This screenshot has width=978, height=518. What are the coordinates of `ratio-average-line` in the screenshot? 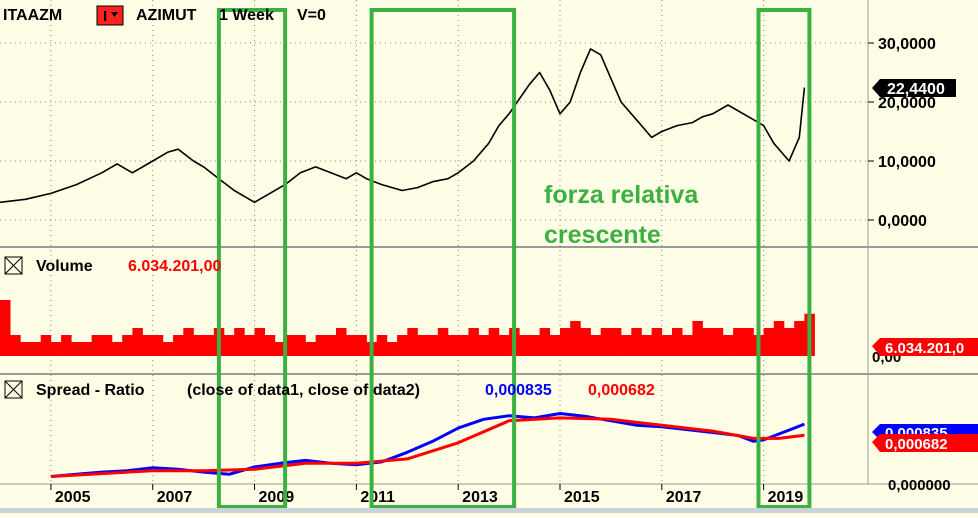 It's located at (427, 447).